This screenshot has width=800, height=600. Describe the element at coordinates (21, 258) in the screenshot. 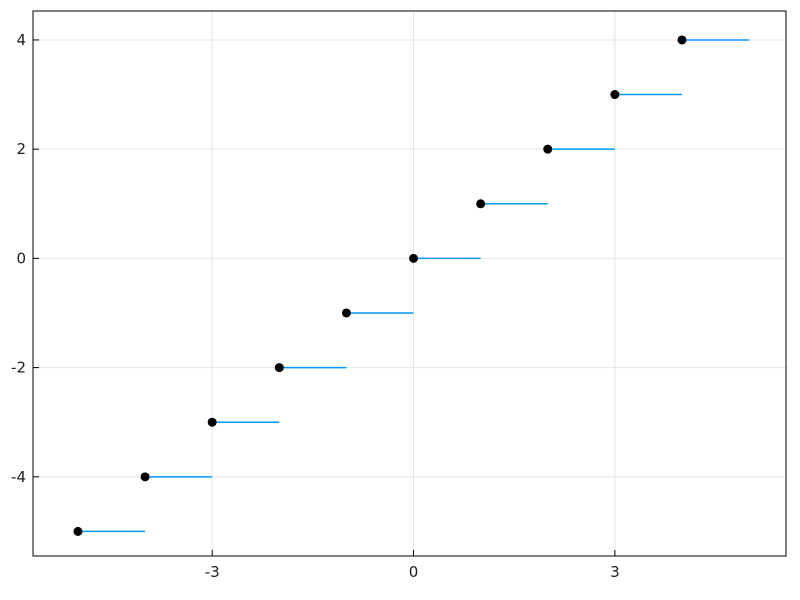

I see `y-tick-label: 0` at that location.